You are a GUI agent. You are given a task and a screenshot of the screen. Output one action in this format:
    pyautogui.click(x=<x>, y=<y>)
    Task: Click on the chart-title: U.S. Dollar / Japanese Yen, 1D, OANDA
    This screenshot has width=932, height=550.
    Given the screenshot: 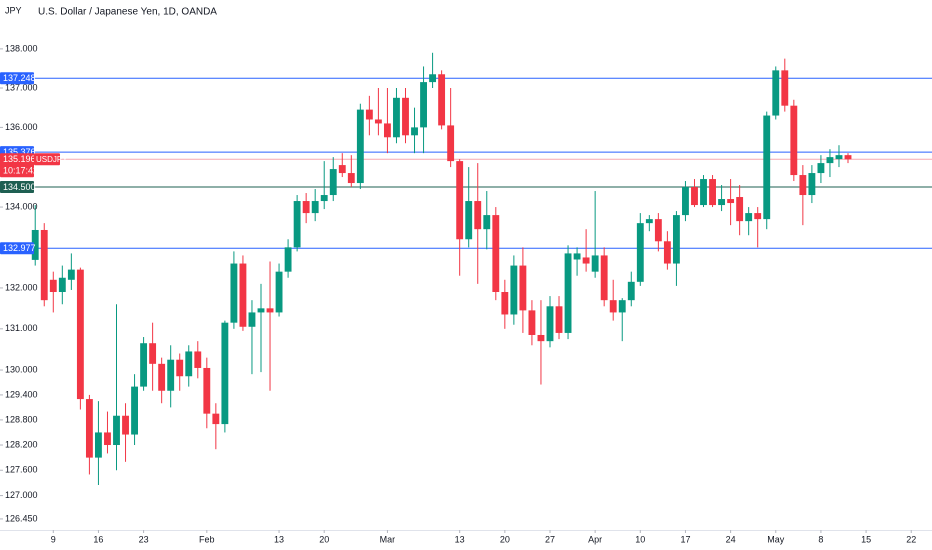 What is the action you would take?
    pyautogui.click(x=127, y=12)
    